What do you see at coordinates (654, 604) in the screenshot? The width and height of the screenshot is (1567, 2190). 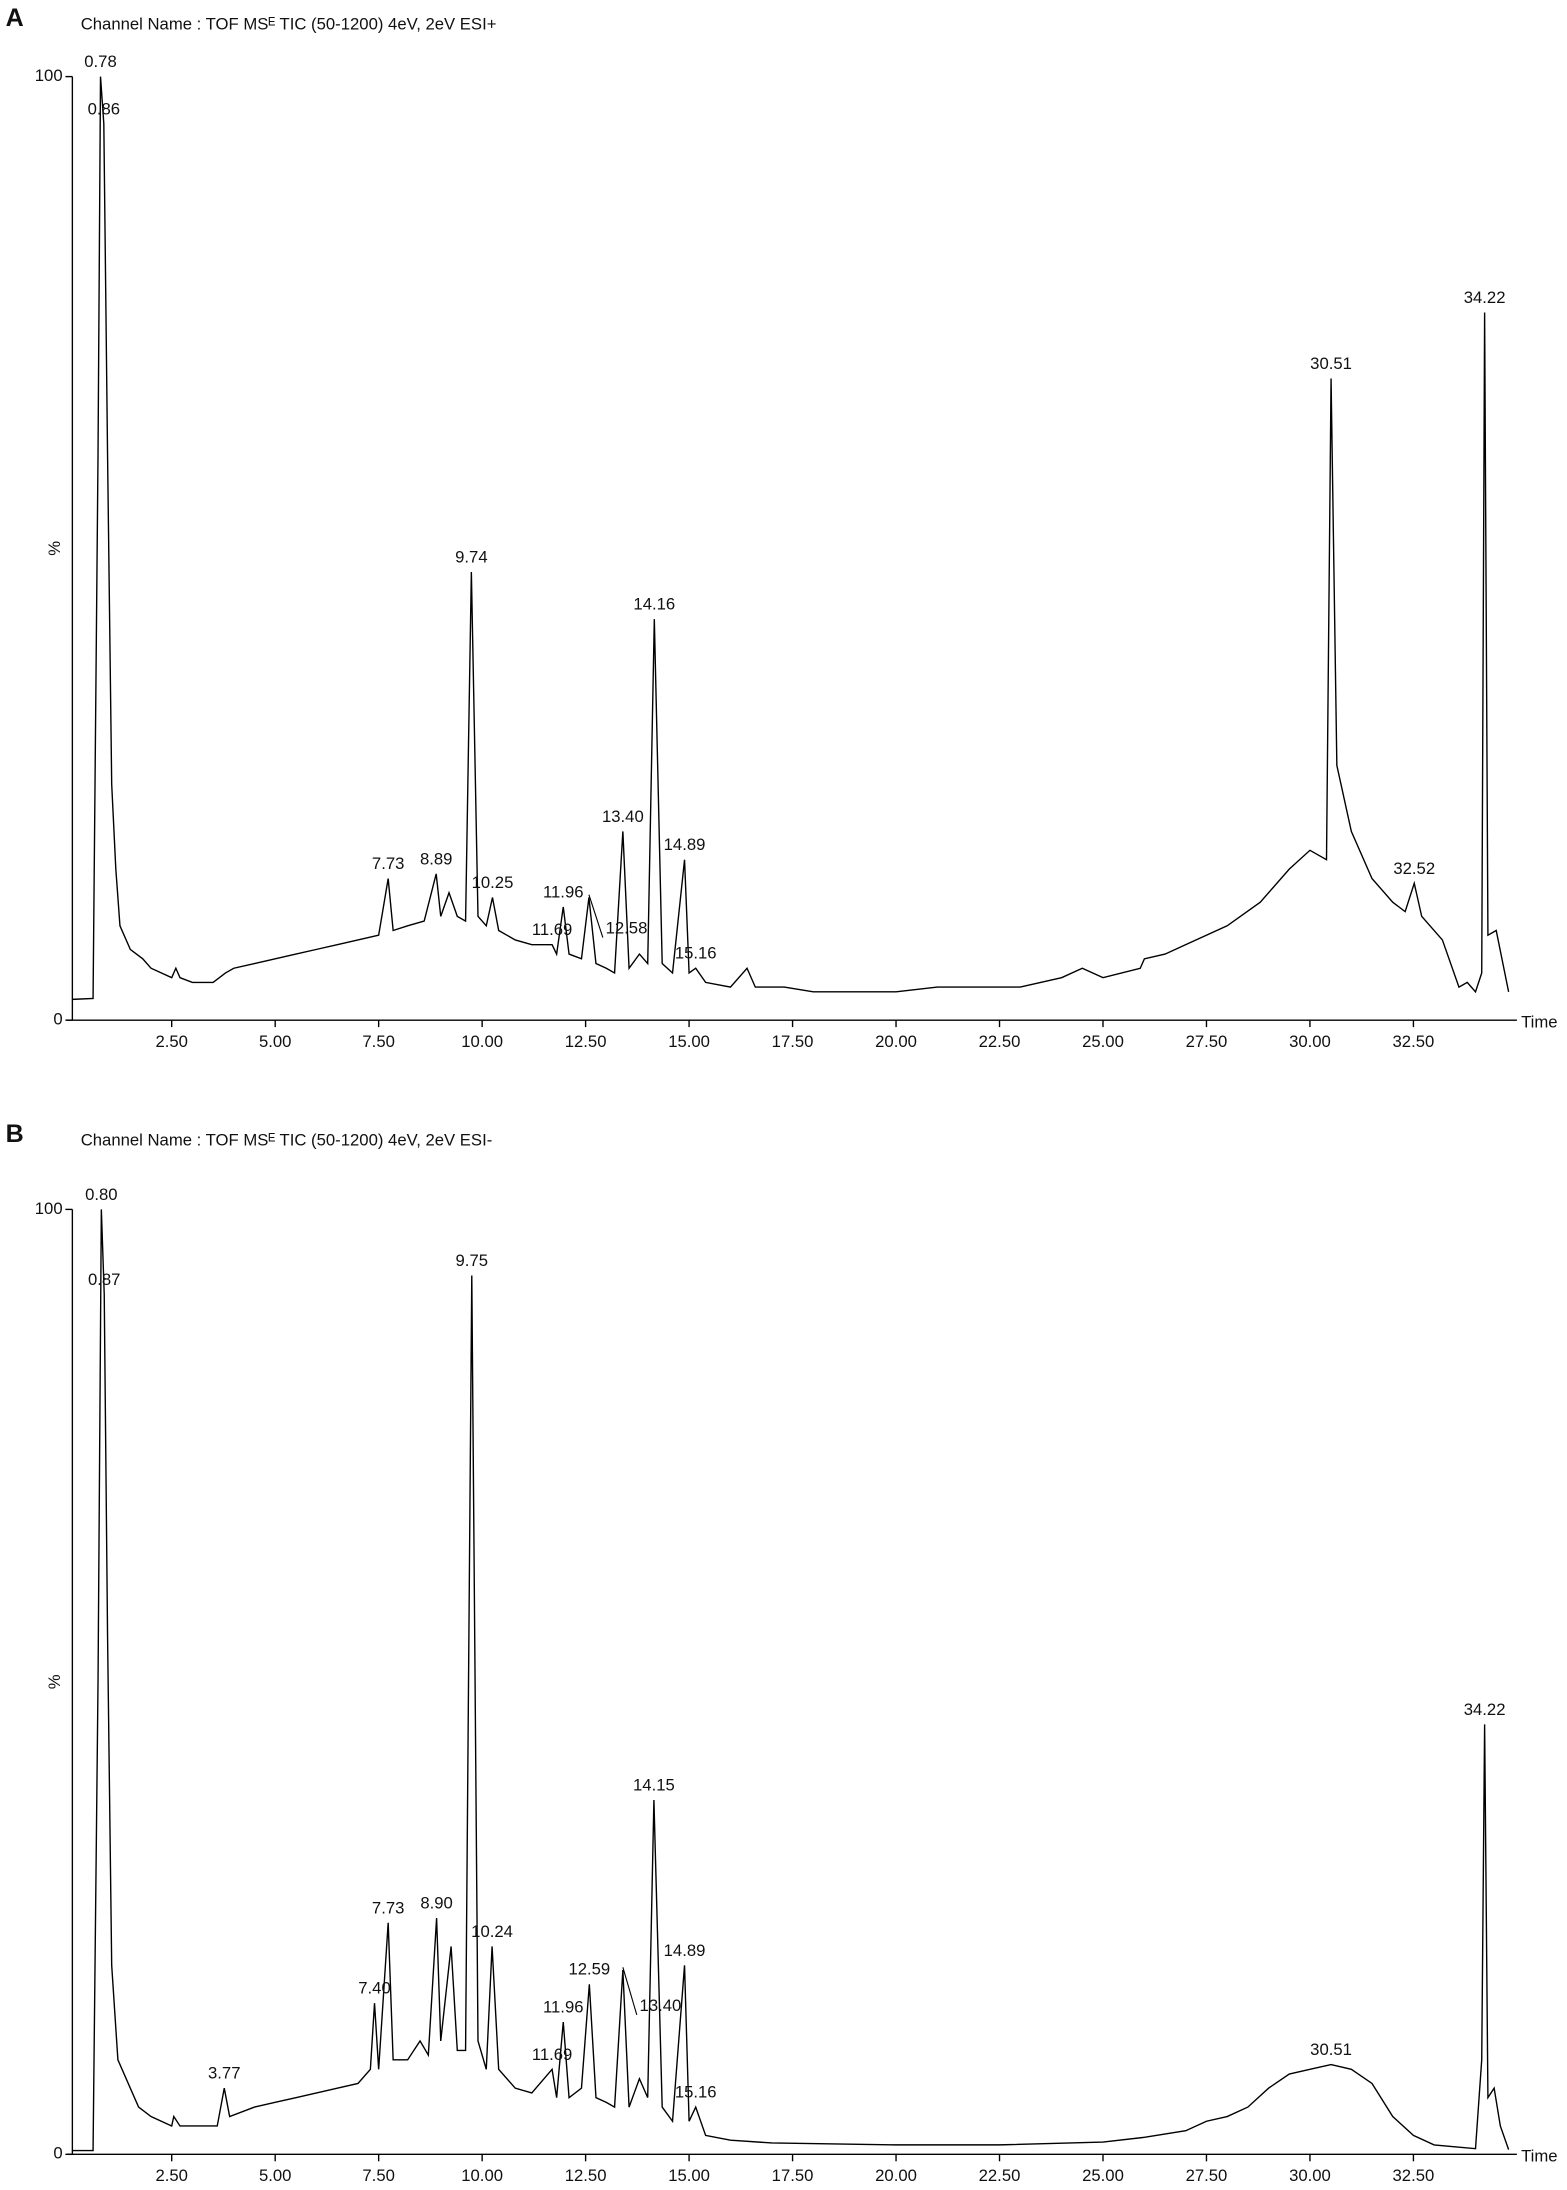 I see `peak-label: 14.16` at bounding box center [654, 604].